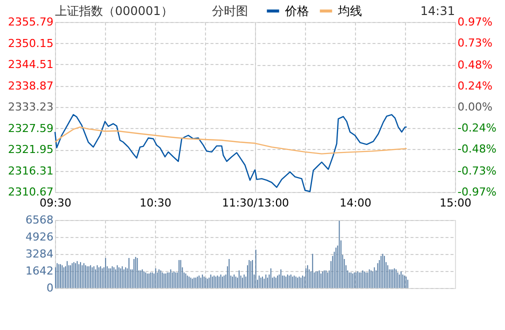 The width and height of the screenshot is (505, 330). Describe the element at coordinates (356, 203) in the screenshot. I see `x-tick-label: 14:00` at that location.